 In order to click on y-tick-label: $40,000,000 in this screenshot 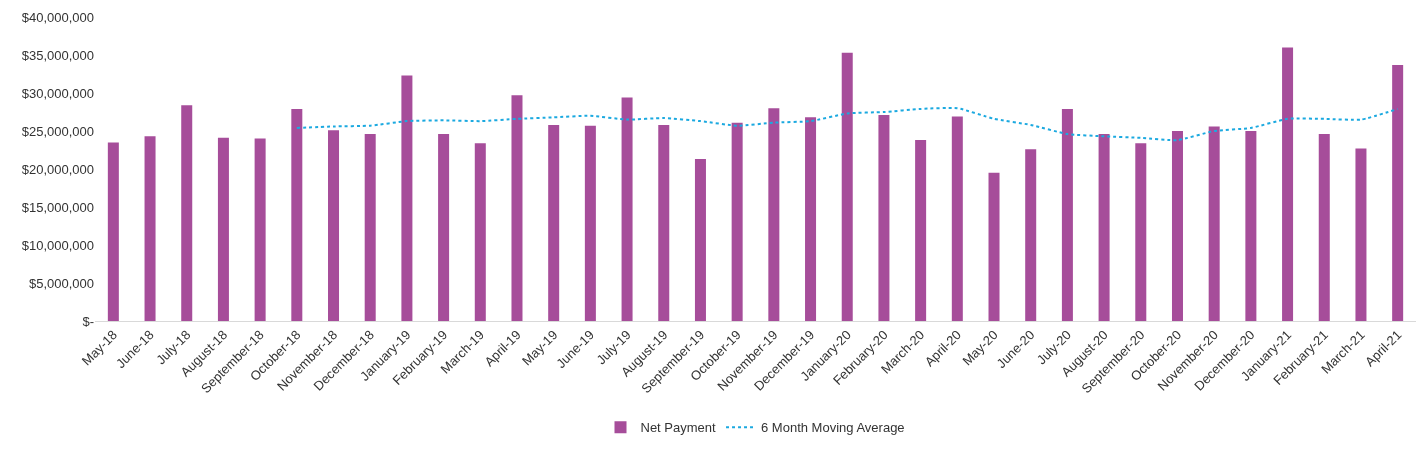, I will do `click(57, 17)`.